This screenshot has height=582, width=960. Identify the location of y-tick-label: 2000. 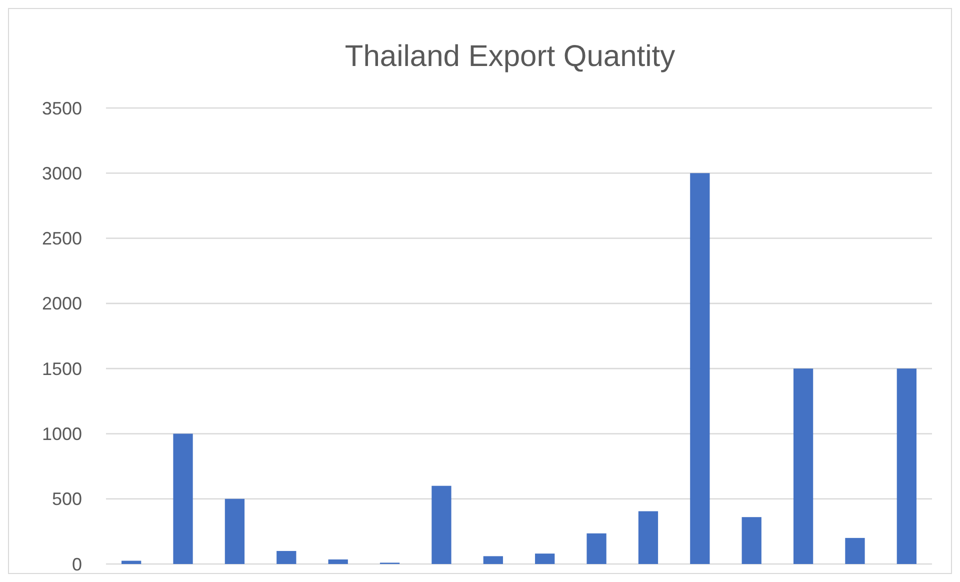
(62, 304).